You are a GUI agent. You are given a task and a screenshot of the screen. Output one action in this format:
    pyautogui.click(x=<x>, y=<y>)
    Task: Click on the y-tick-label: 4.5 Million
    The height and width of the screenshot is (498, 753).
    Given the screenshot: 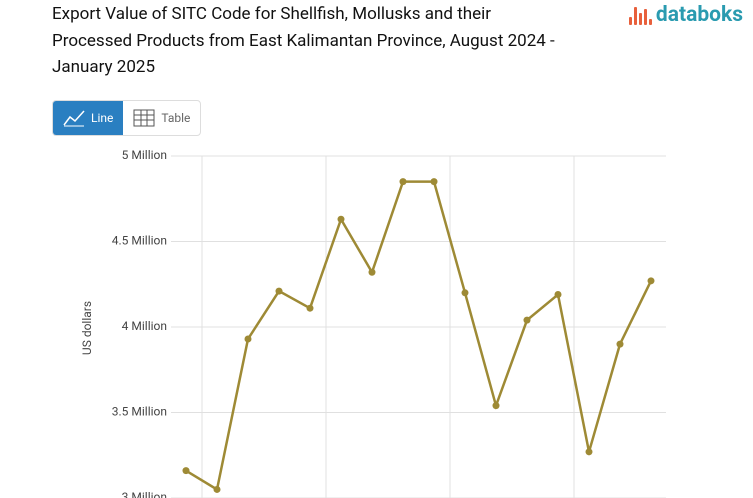 What is the action you would take?
    pyautogui.click(x=139, y=241)
    